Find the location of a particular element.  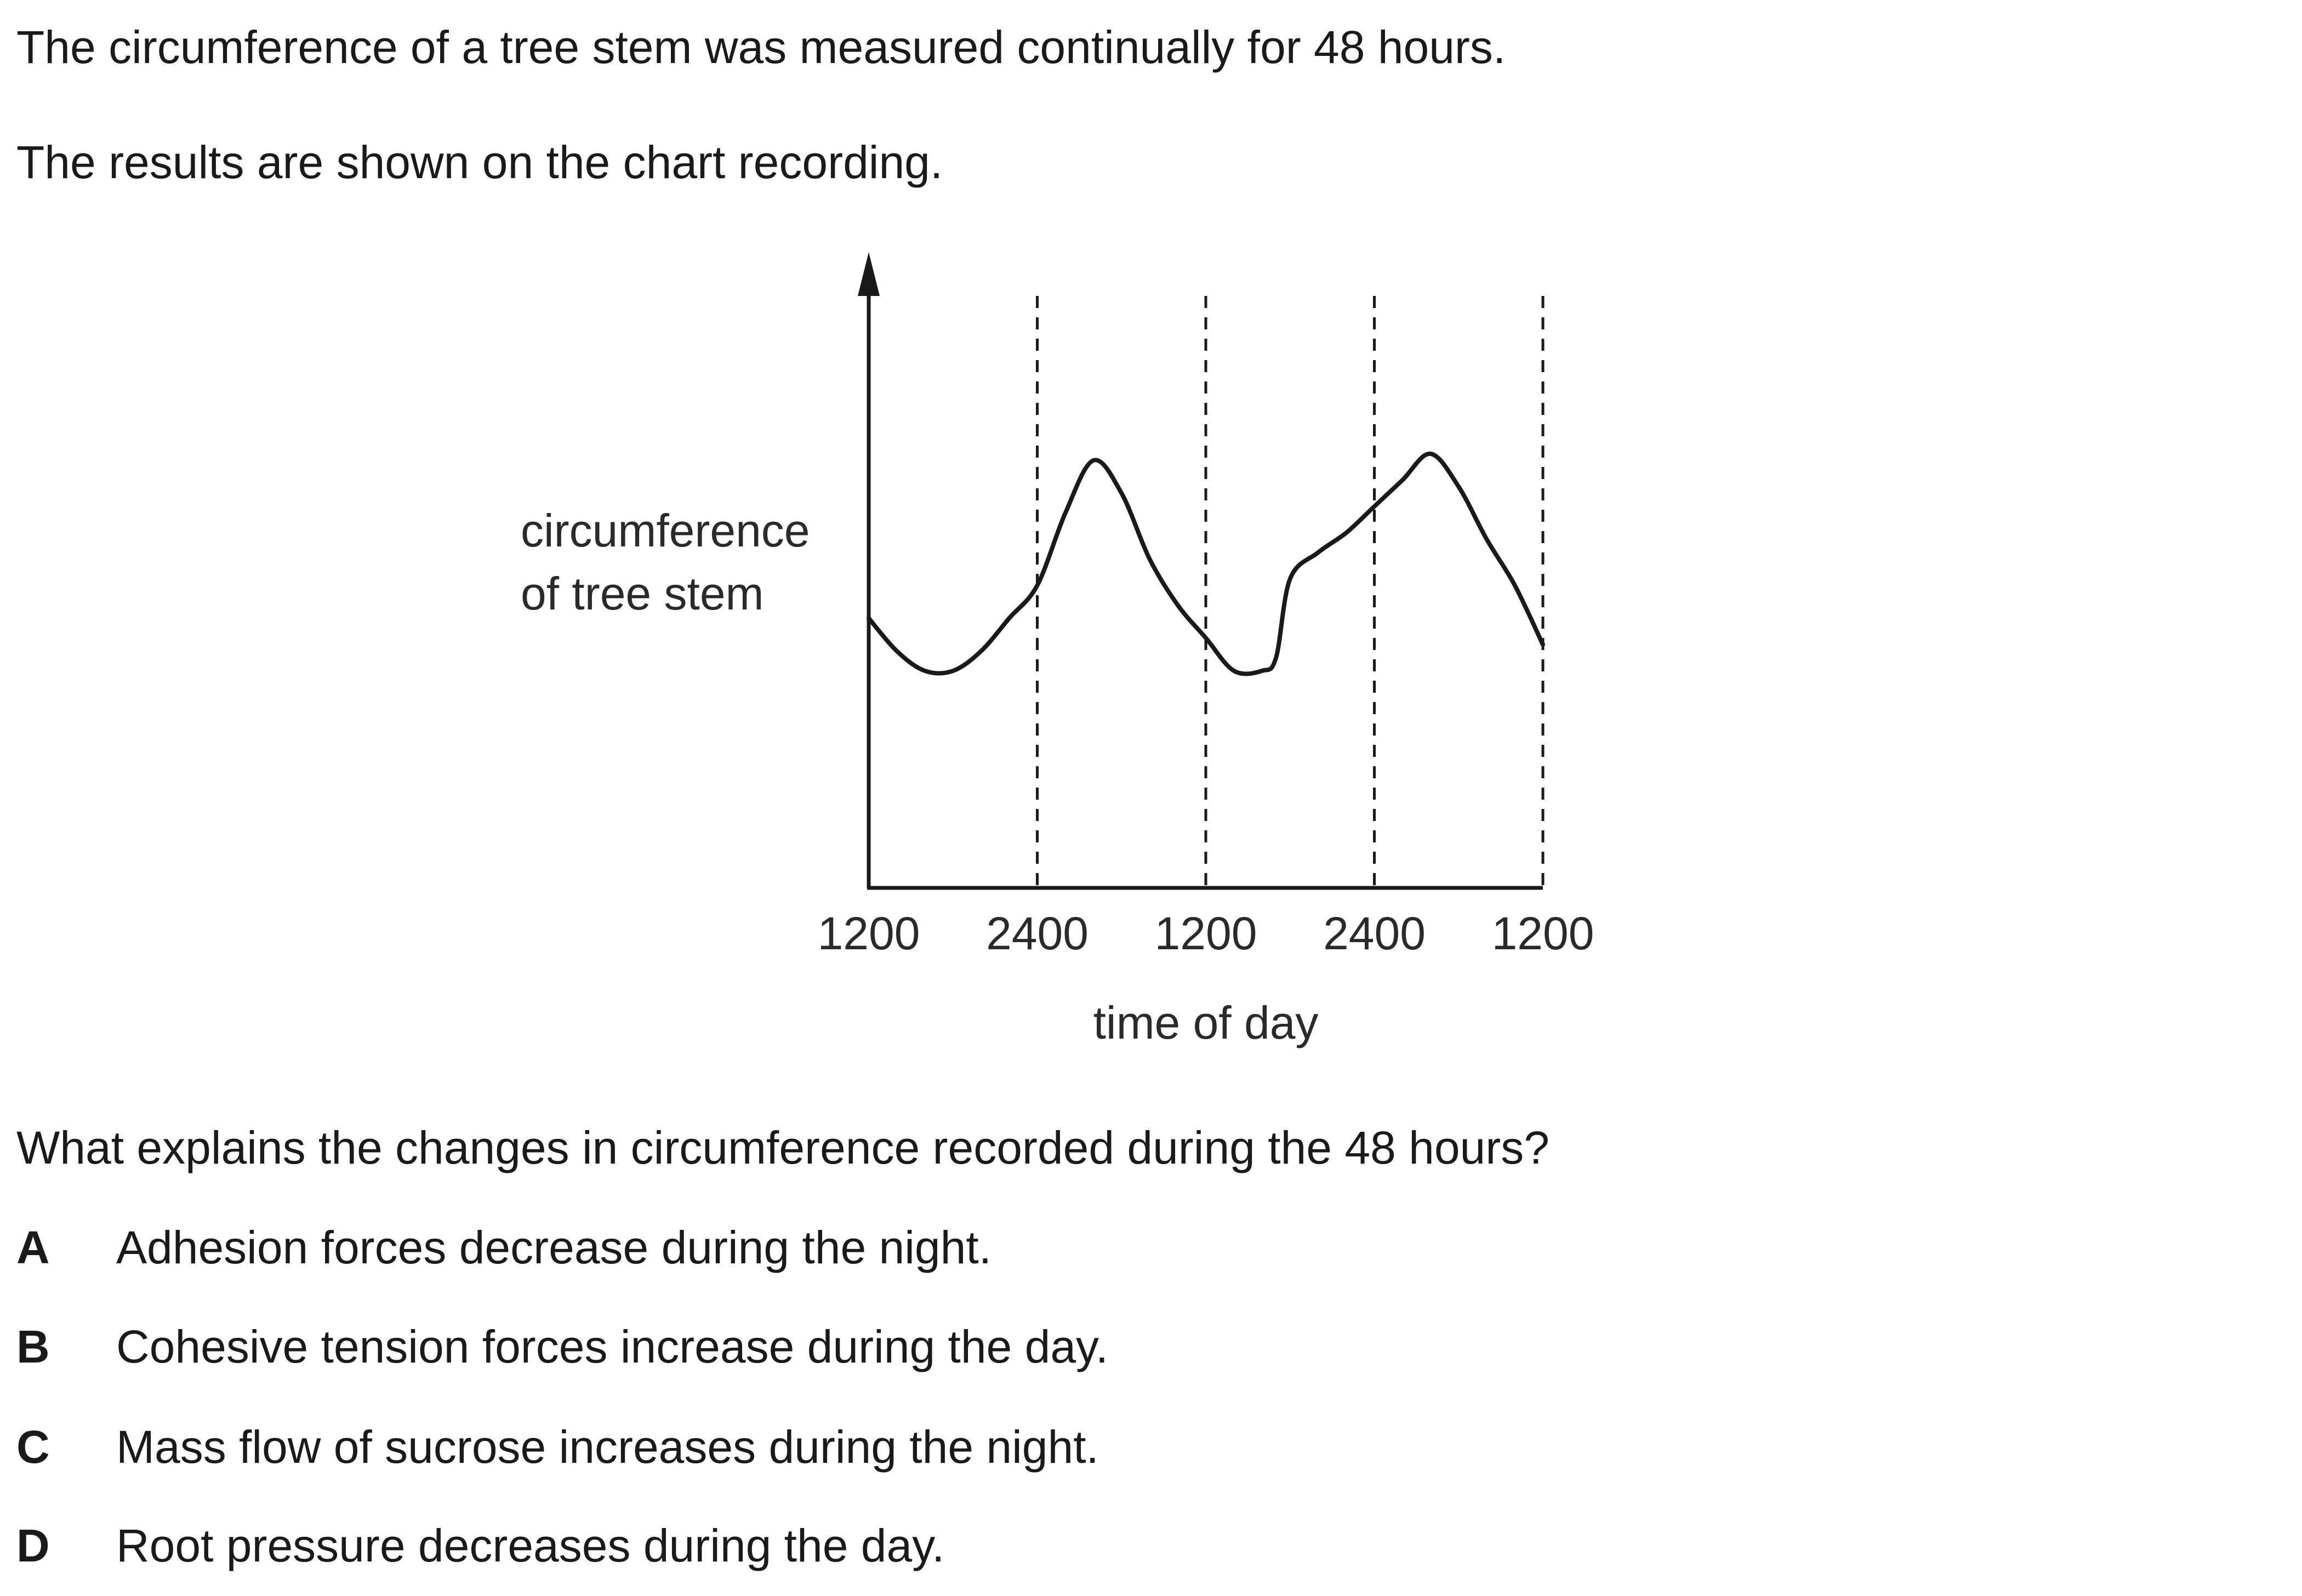

option-letter: C is located at coordinates (33, 1447).